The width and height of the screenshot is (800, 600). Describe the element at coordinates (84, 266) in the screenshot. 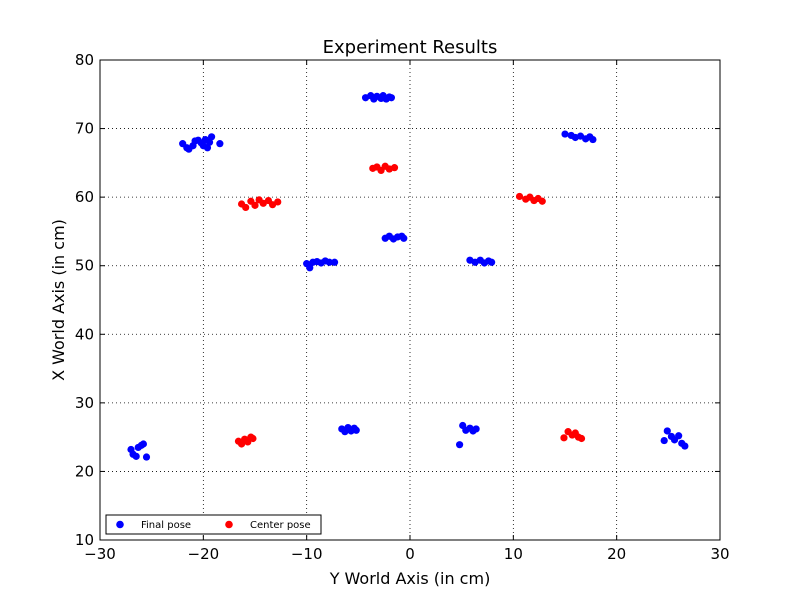

I see `y-tick-label: 50` at that location.